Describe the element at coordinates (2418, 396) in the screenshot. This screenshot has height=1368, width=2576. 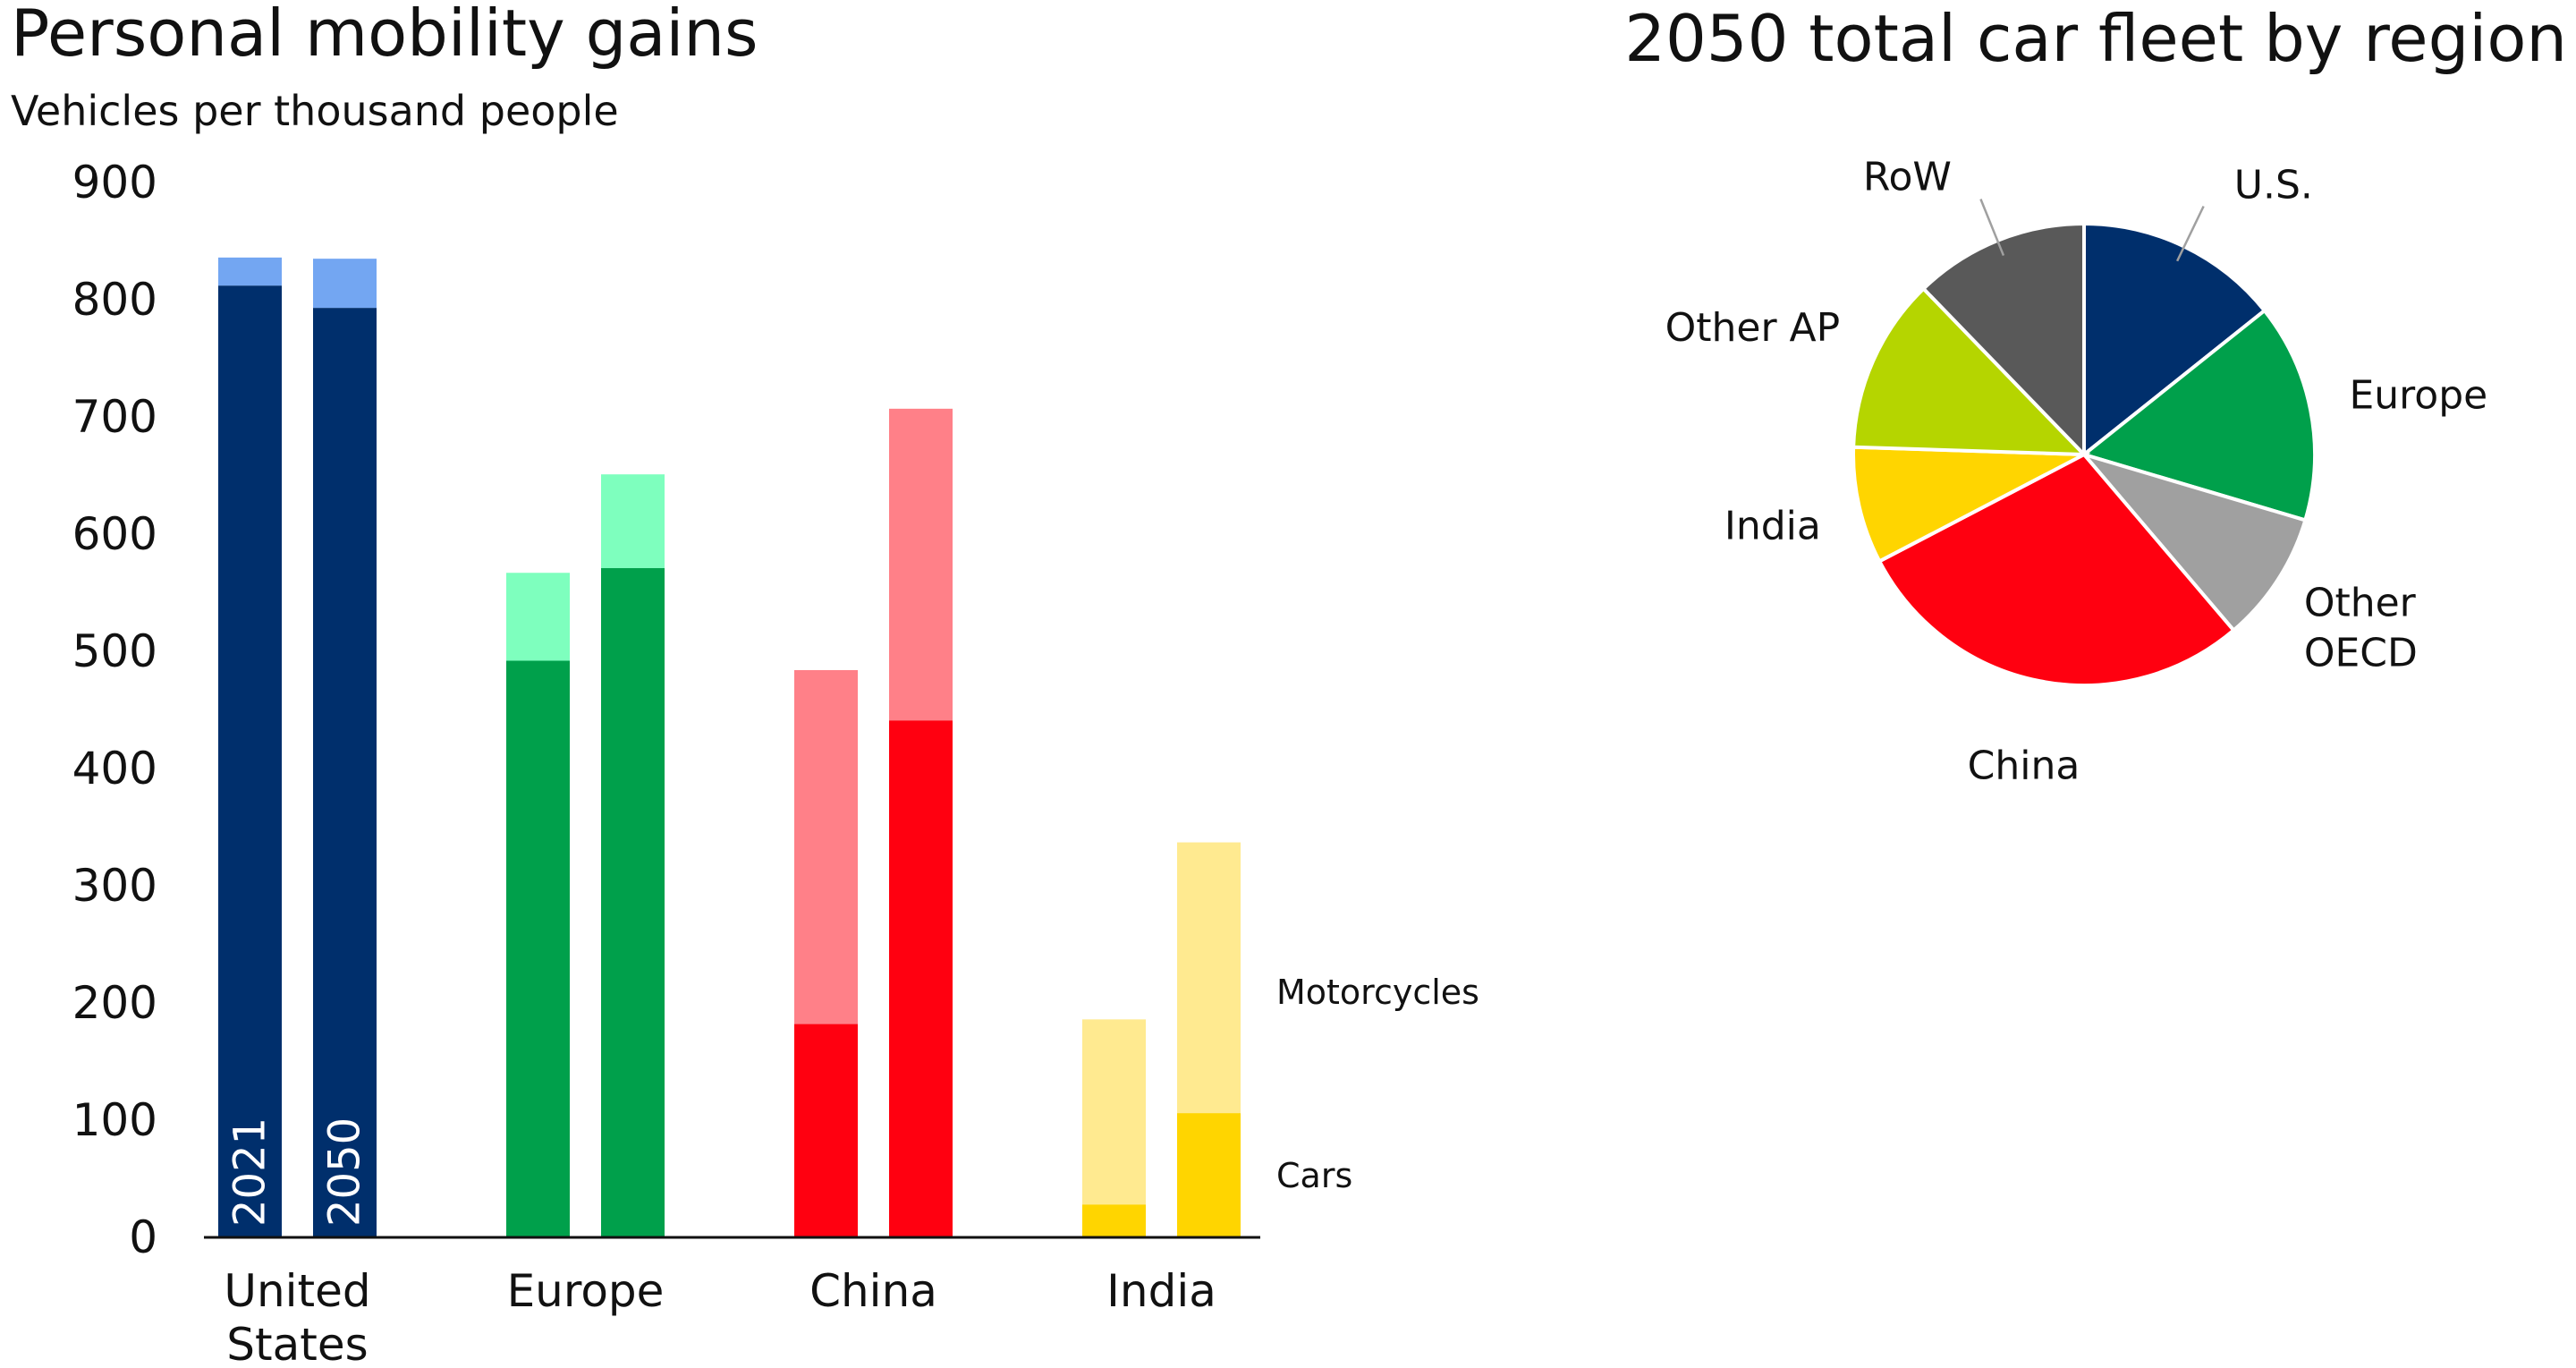
I see `pie-slice-label: Europe` at that location.